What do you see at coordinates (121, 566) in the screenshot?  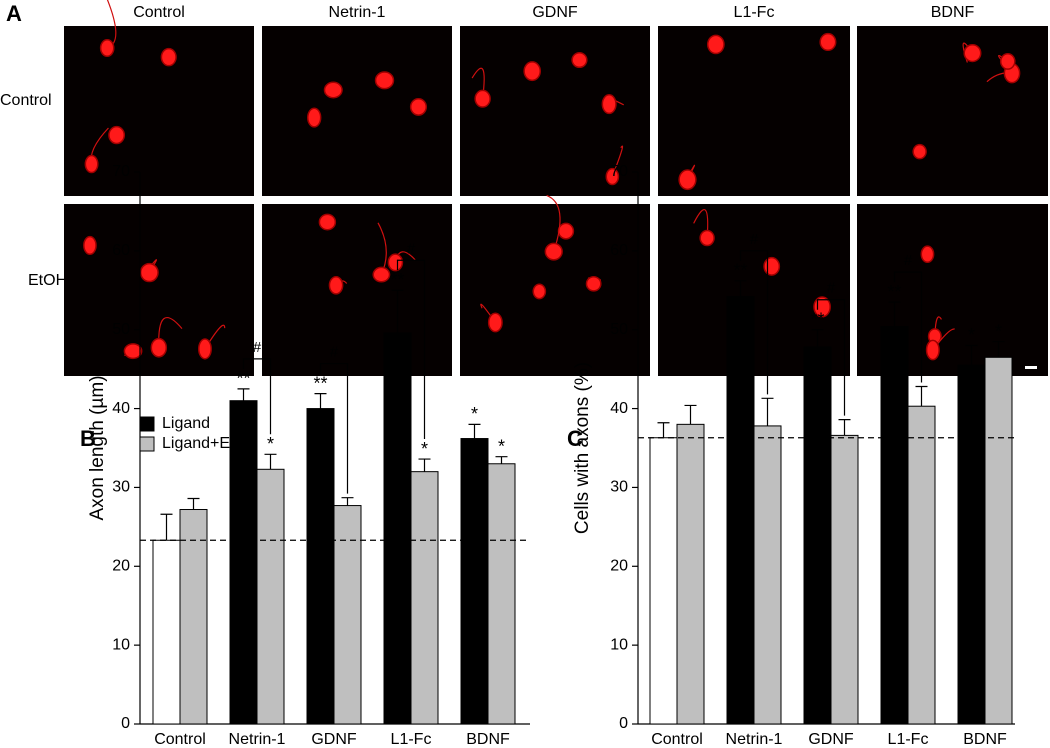 I see `y-tick-label: 20` at bounding box center [121, 566].